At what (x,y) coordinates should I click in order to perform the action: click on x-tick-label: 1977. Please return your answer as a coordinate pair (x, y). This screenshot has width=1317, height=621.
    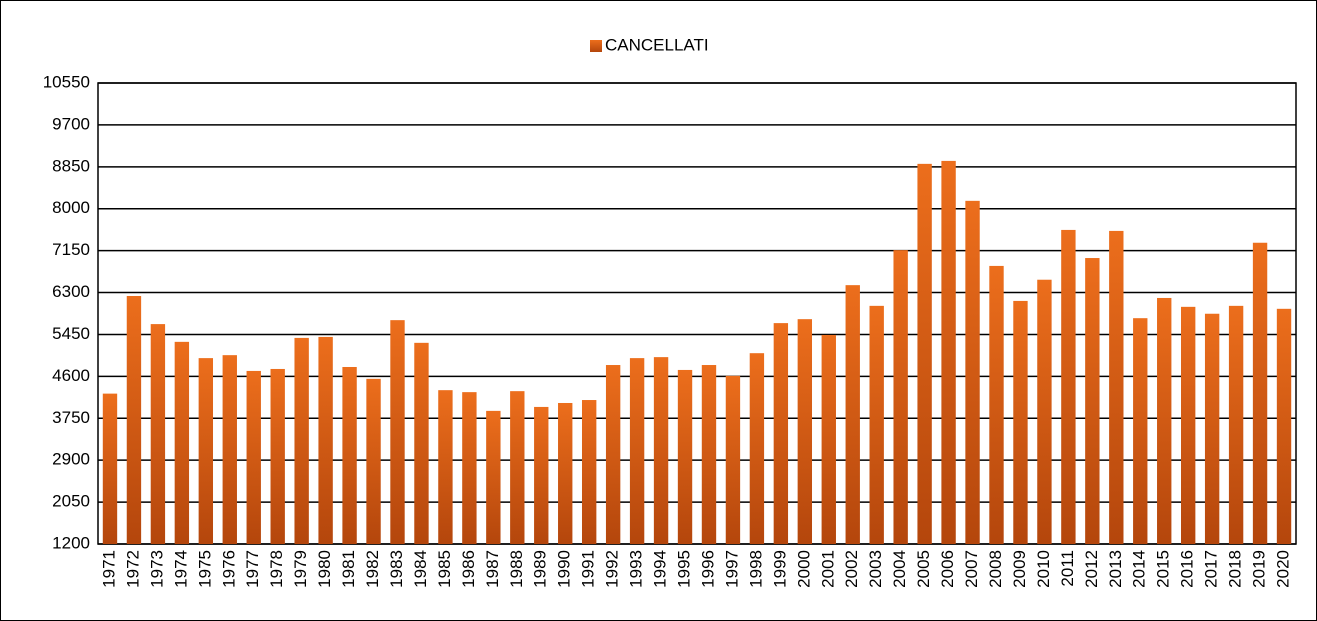
    Looking at the image, I should click on (252, 569).